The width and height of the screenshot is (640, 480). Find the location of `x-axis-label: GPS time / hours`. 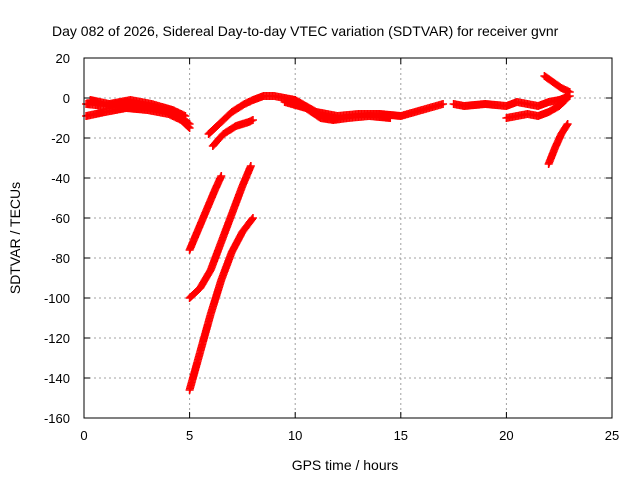

x-axis-label: GPS time / hours is located at coordinates (345, 465).